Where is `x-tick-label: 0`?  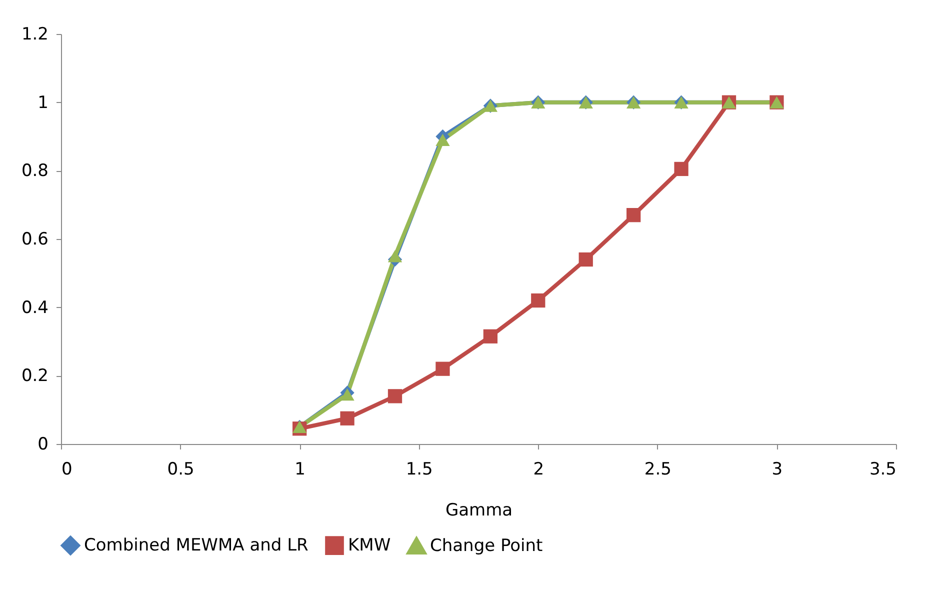
x-tick-label: 0 is located at coordinates (67, 470).